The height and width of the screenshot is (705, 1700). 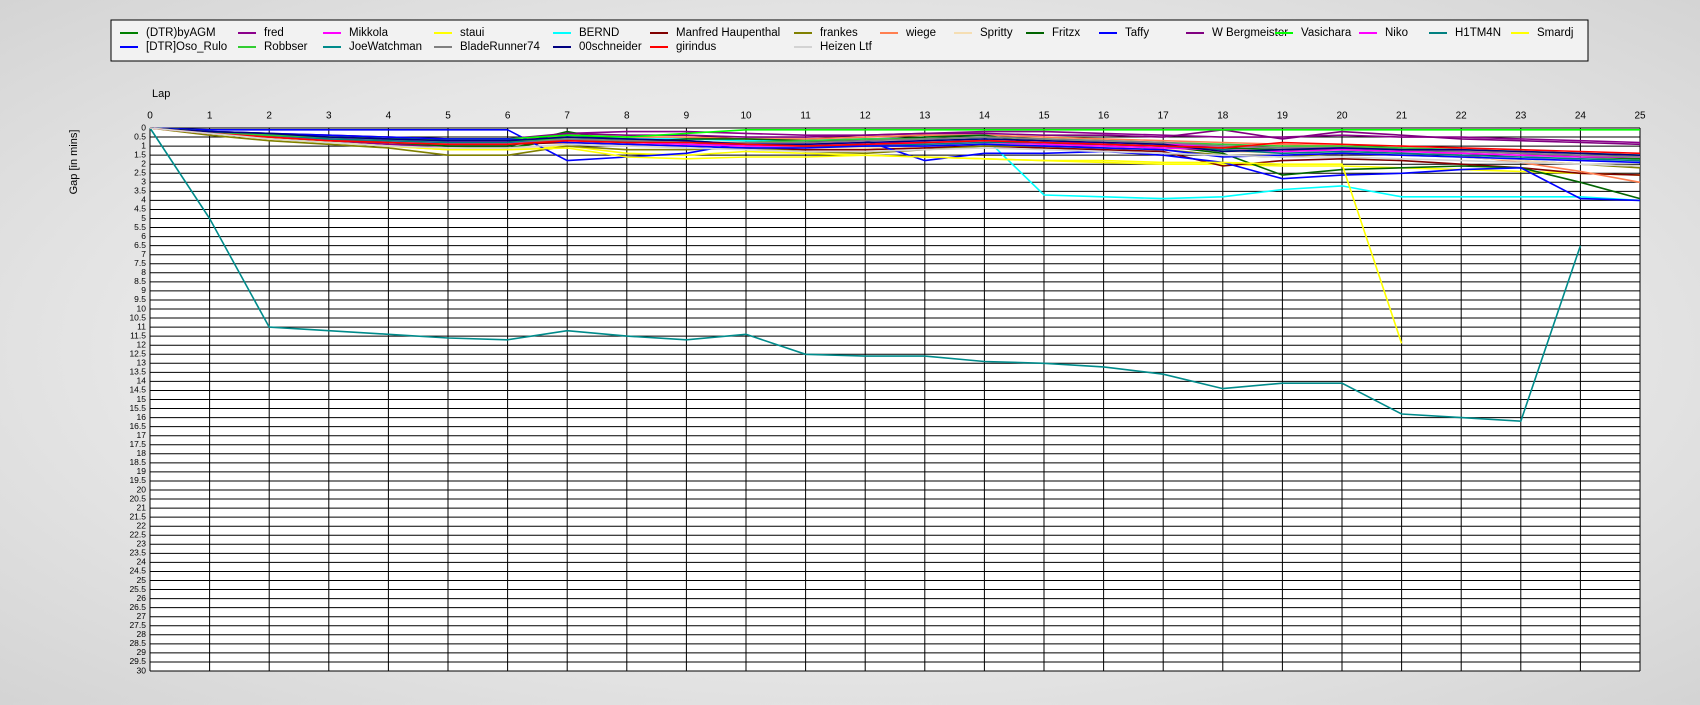 I want to click on x-tick-label: 13, so click(x=925, y=116).